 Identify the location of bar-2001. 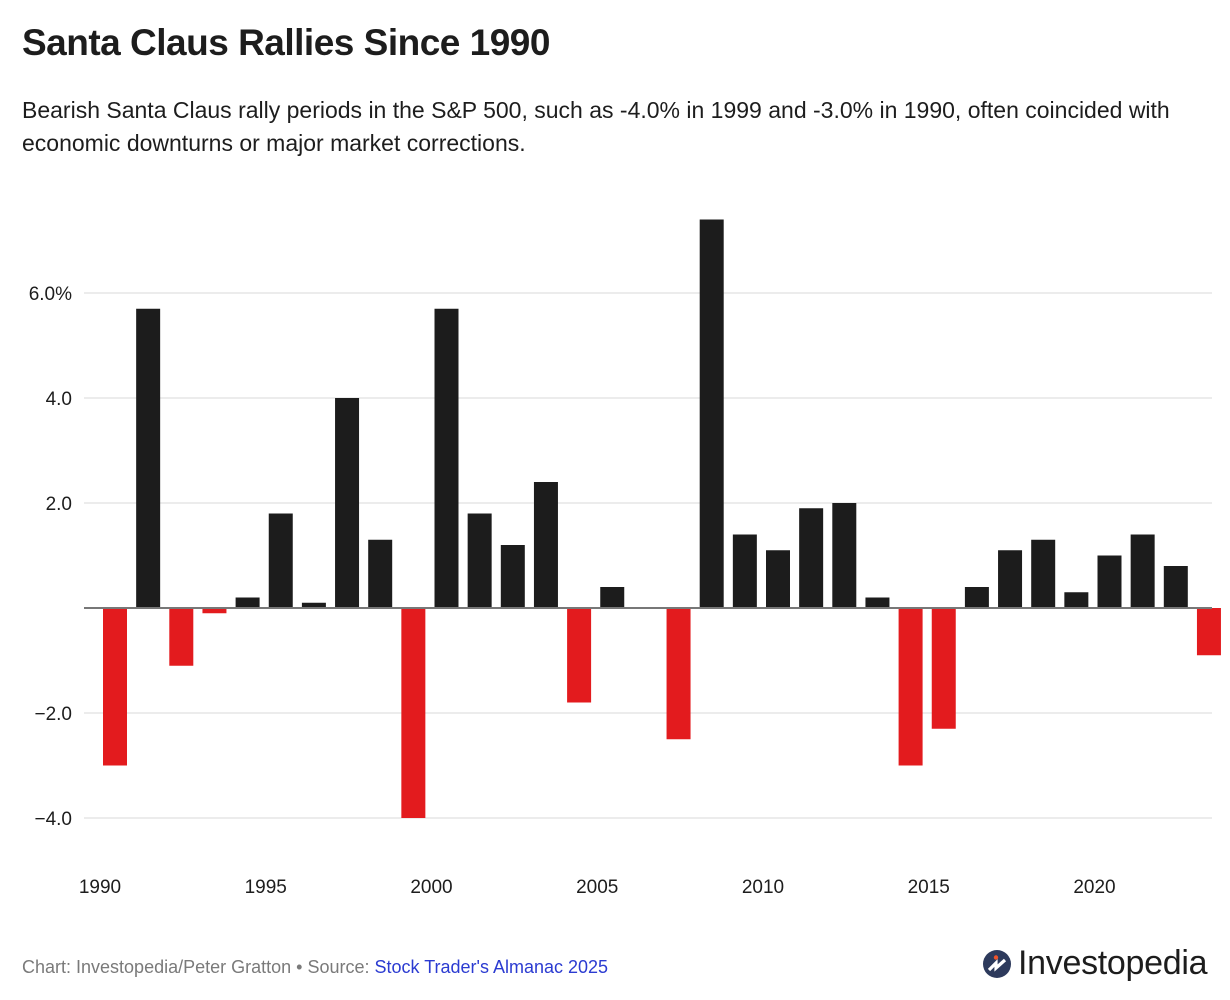
(479, 560).